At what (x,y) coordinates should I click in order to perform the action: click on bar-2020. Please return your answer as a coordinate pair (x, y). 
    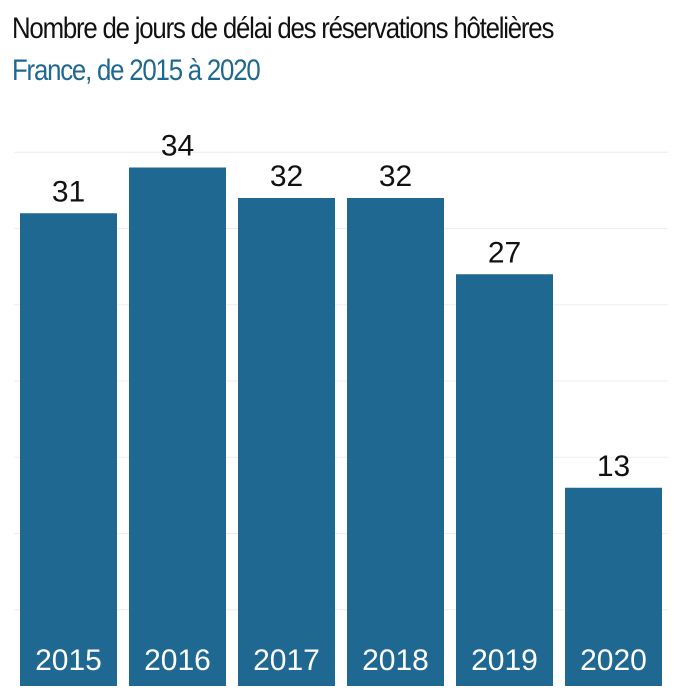
    Looking at the image, I should click on (613, 586).